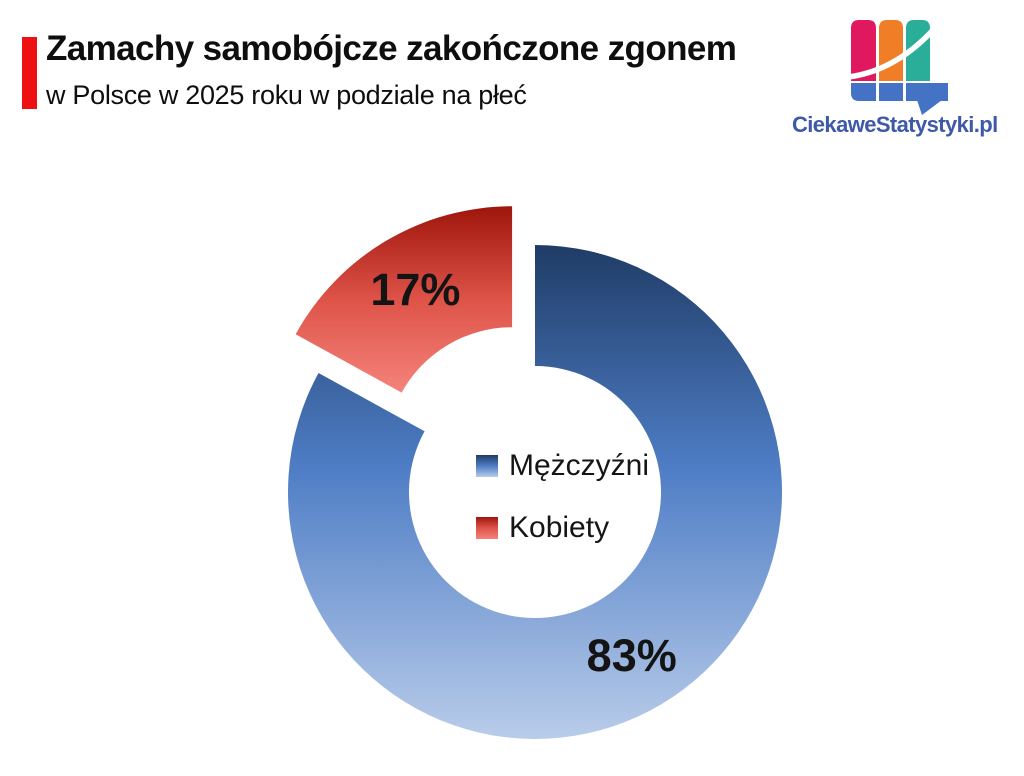 The width and height of the screenshot is (1024, 776). What do you see at coordinates (391, 48) in the screenshot?
I see `page-title: Zamachy samobójcze zakończone zgonem` at bounding box center [391, 48].